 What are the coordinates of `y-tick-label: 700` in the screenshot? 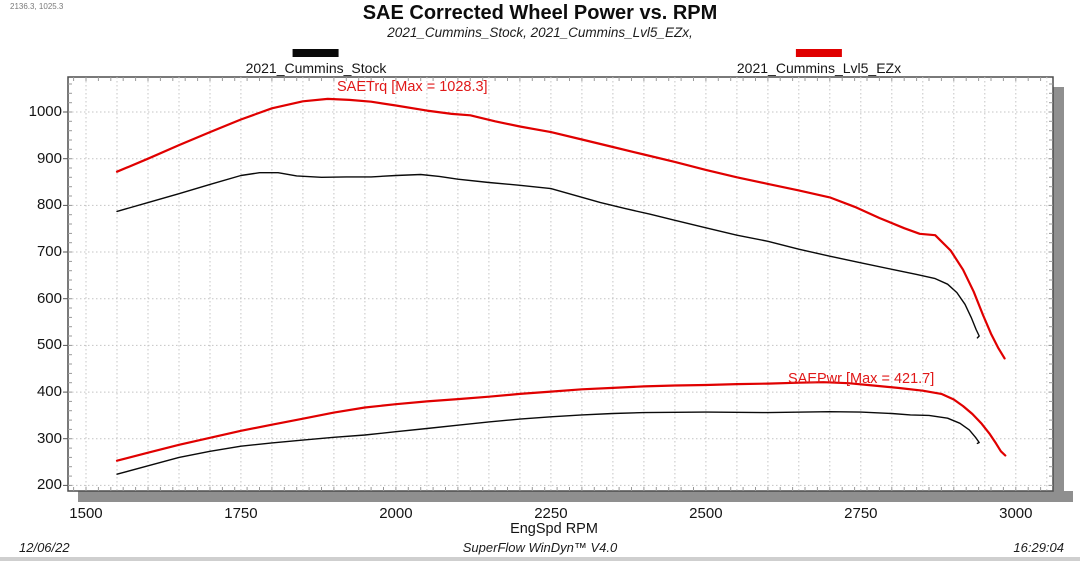 It's located at (49, 252).